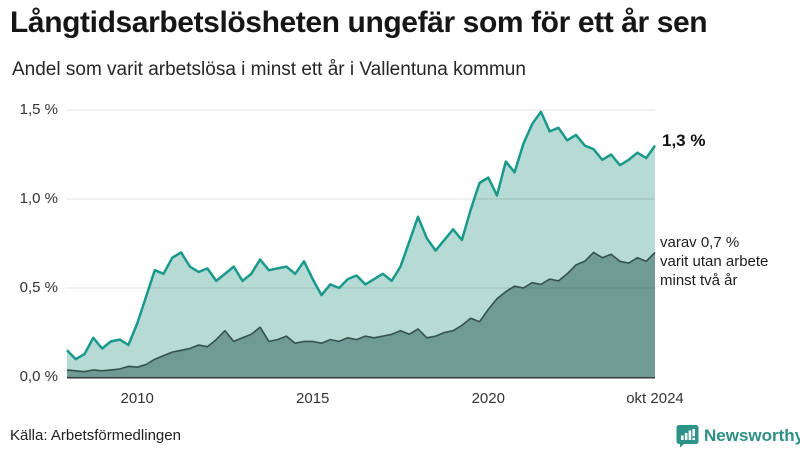 The image size is (800, 450). Describe the element at coordinates (313, 398) in the screenshot. I see `x-tick-label: 2015` at that location.